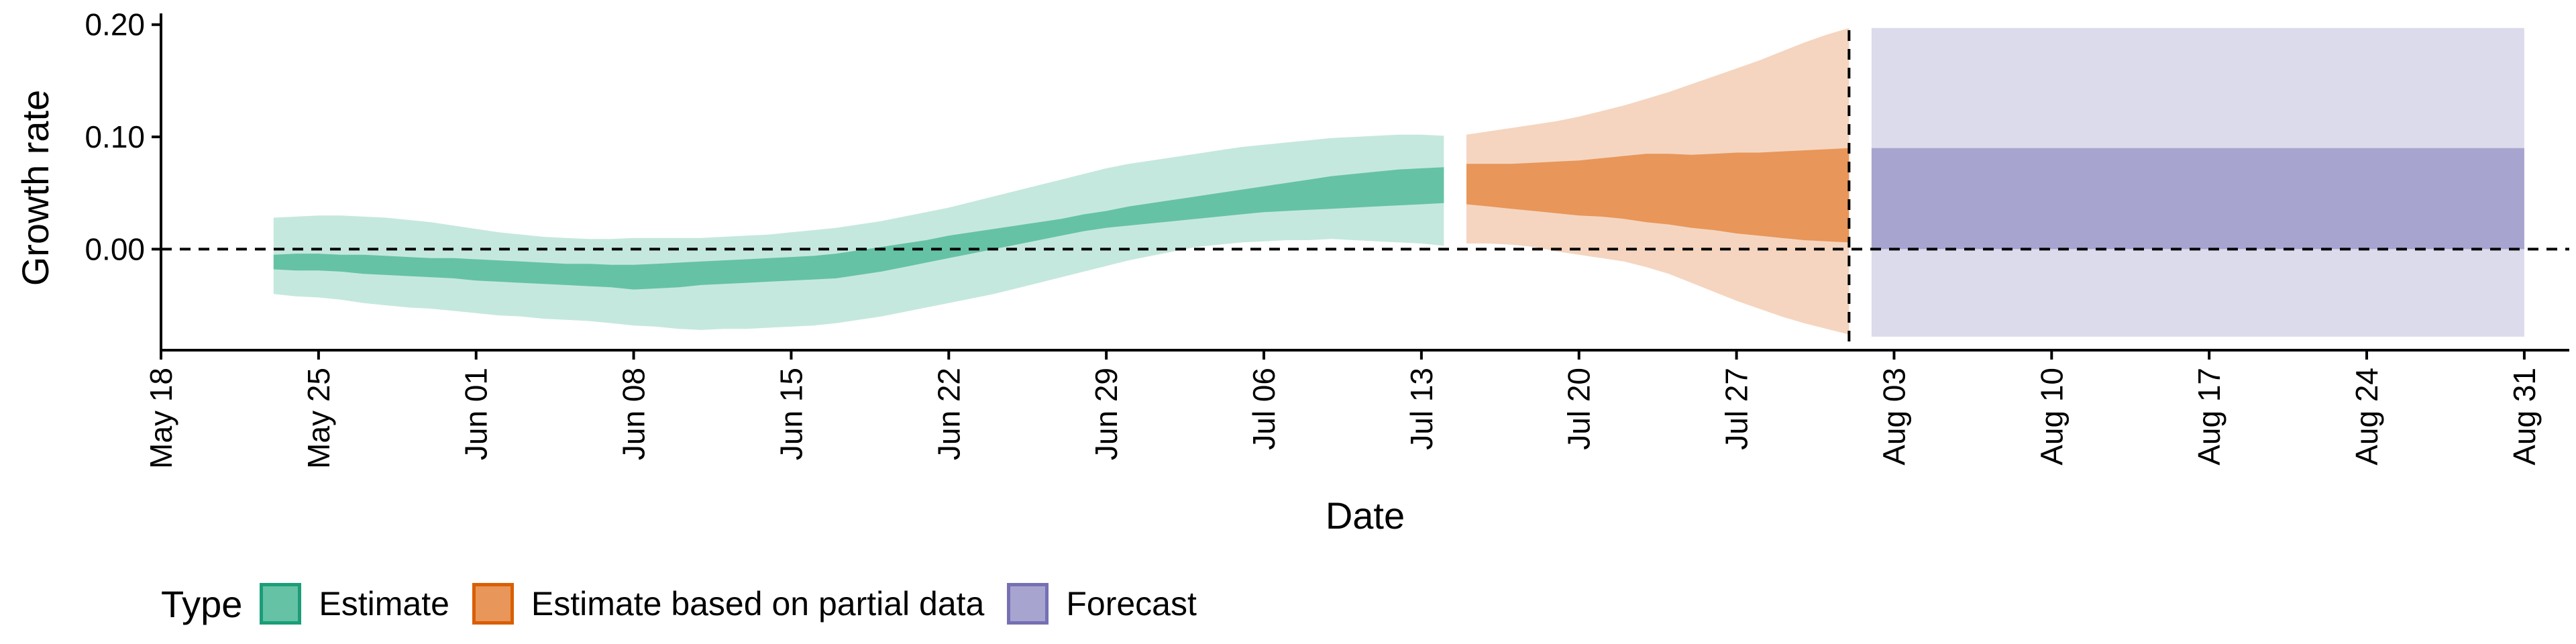 The height and width of the screenshot is (644, 2576). What do you see at coordinates (758, 604) in the screenshot?
I see `legend-label-partial: Estimate based on partial data` at bounding box center [758, 604].